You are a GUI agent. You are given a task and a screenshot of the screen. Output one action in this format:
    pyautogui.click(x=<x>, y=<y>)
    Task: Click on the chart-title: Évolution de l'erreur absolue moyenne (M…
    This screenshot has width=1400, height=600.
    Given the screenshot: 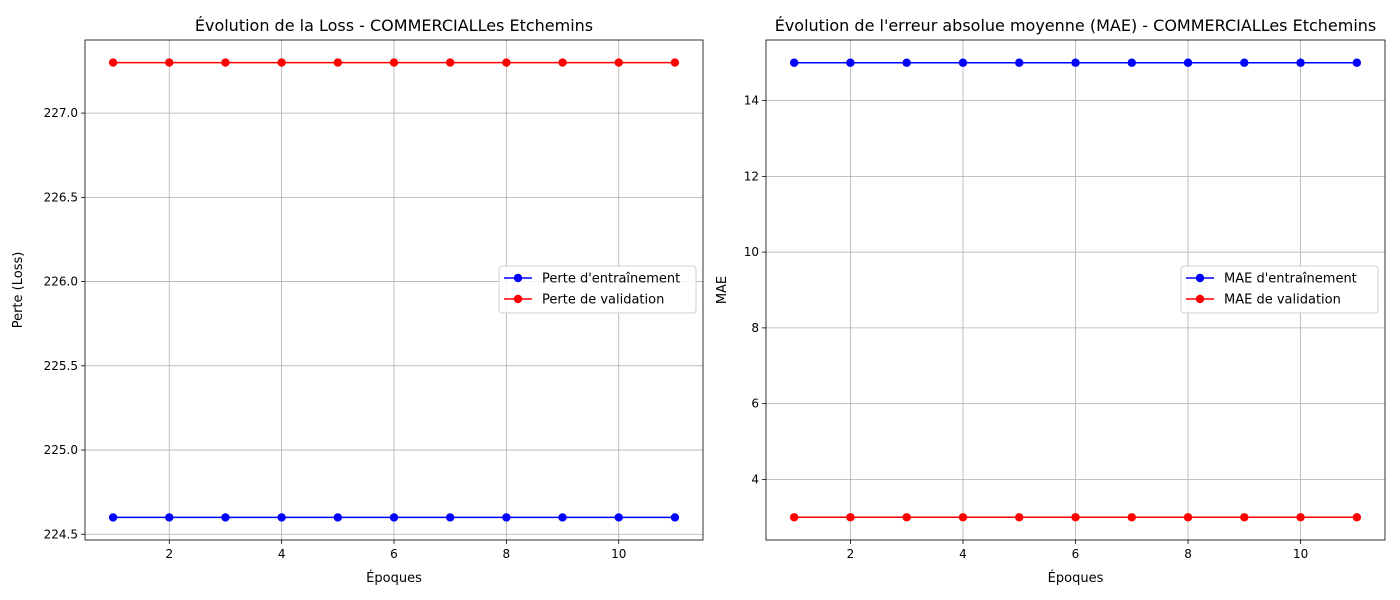 What is the action you would take?
    pyautogui.click(x=1076, y=25)
    